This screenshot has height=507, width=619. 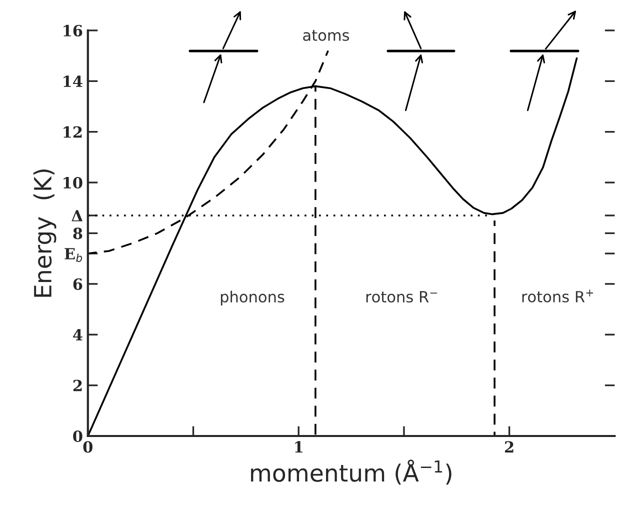 What do you see at coordinates (73, 30) in the screenshot?
I see `y-tick-label: 16` at bounding box center [73, 30].